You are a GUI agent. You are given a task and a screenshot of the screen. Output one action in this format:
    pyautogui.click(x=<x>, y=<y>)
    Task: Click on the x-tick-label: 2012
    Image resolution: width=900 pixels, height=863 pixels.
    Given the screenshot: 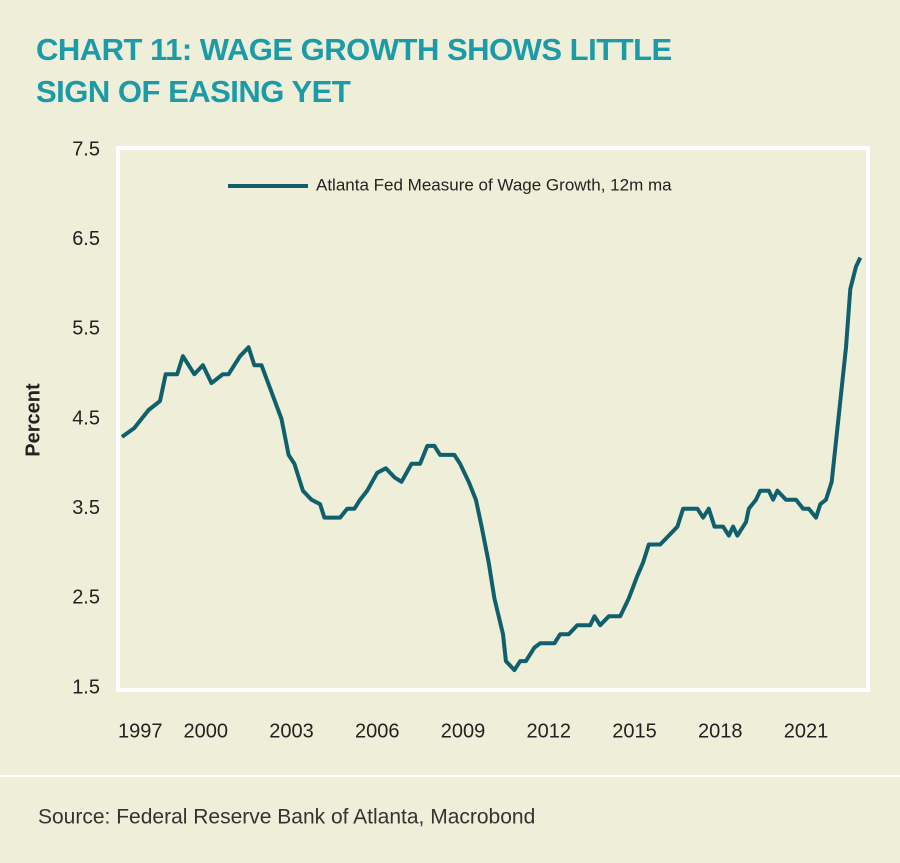 What is the action you would take?
    pyautogui.click(x=548, y=731)
    